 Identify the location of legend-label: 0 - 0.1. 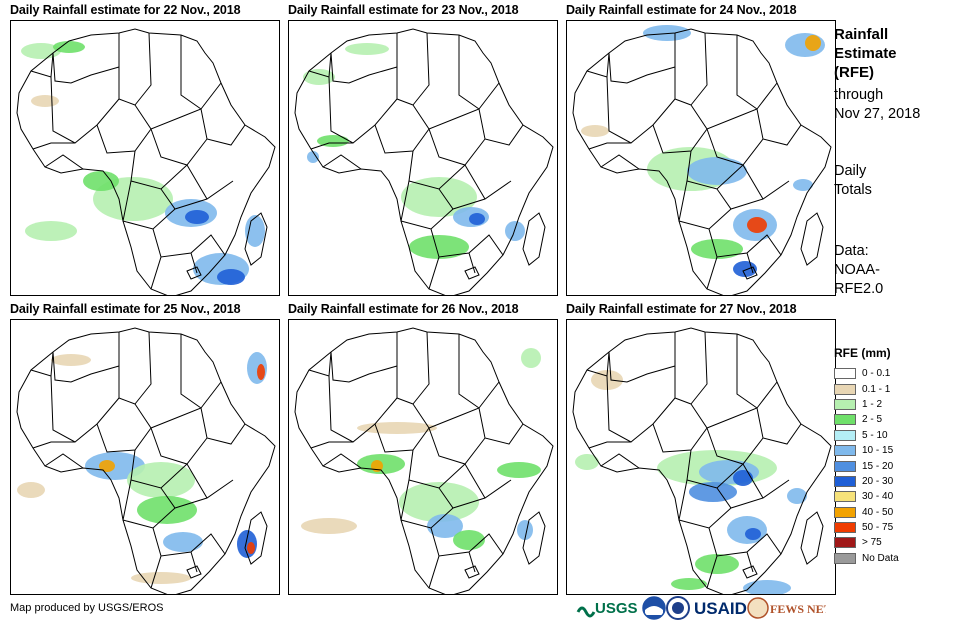
(876, 374).